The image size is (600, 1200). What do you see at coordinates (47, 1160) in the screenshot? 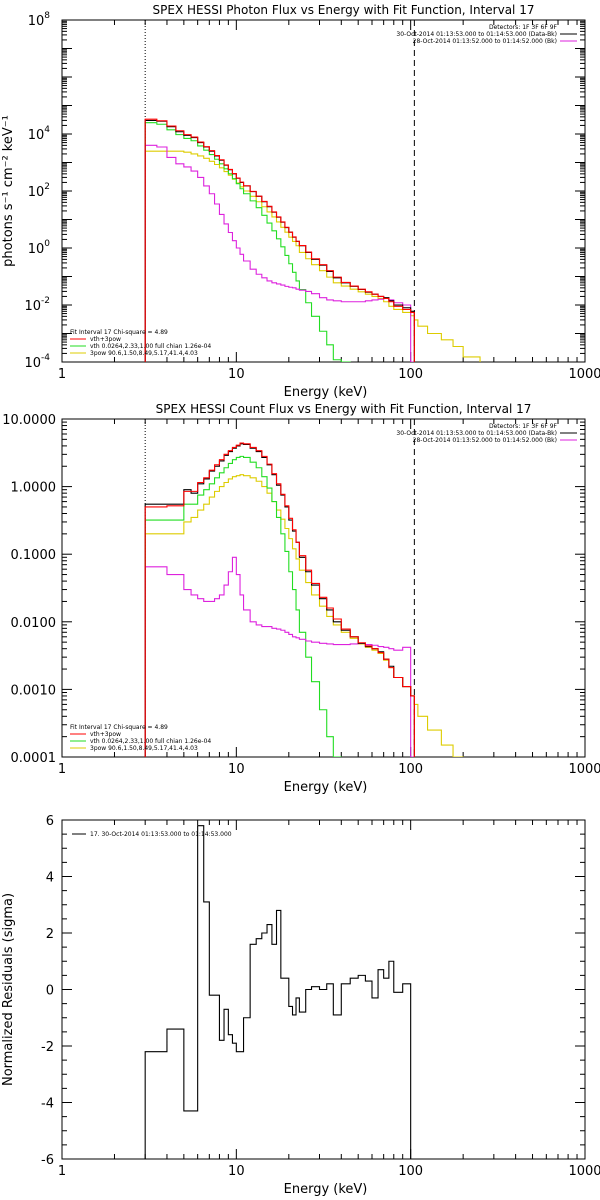
I see `y-tick-label: -6` at bounding box center [47, 1160].